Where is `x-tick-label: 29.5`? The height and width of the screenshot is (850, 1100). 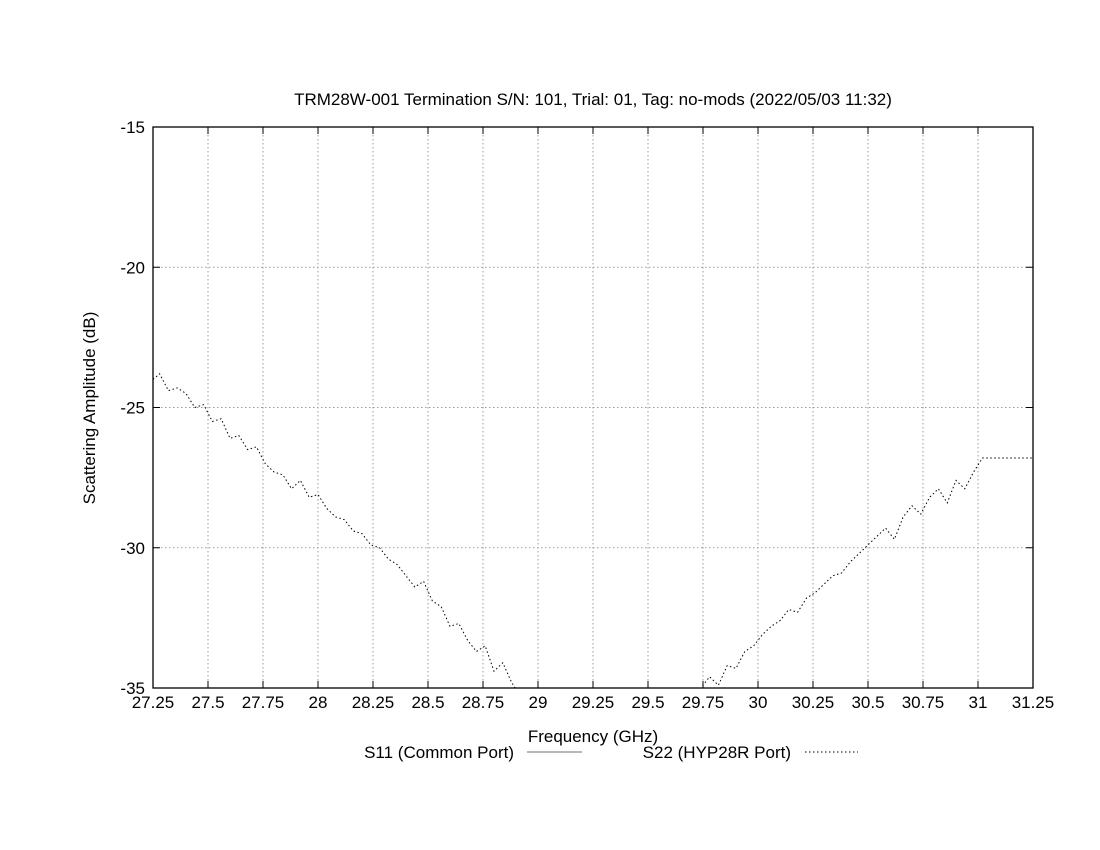 x-tick-label: 29.5 is located at coordinates (647, 702).